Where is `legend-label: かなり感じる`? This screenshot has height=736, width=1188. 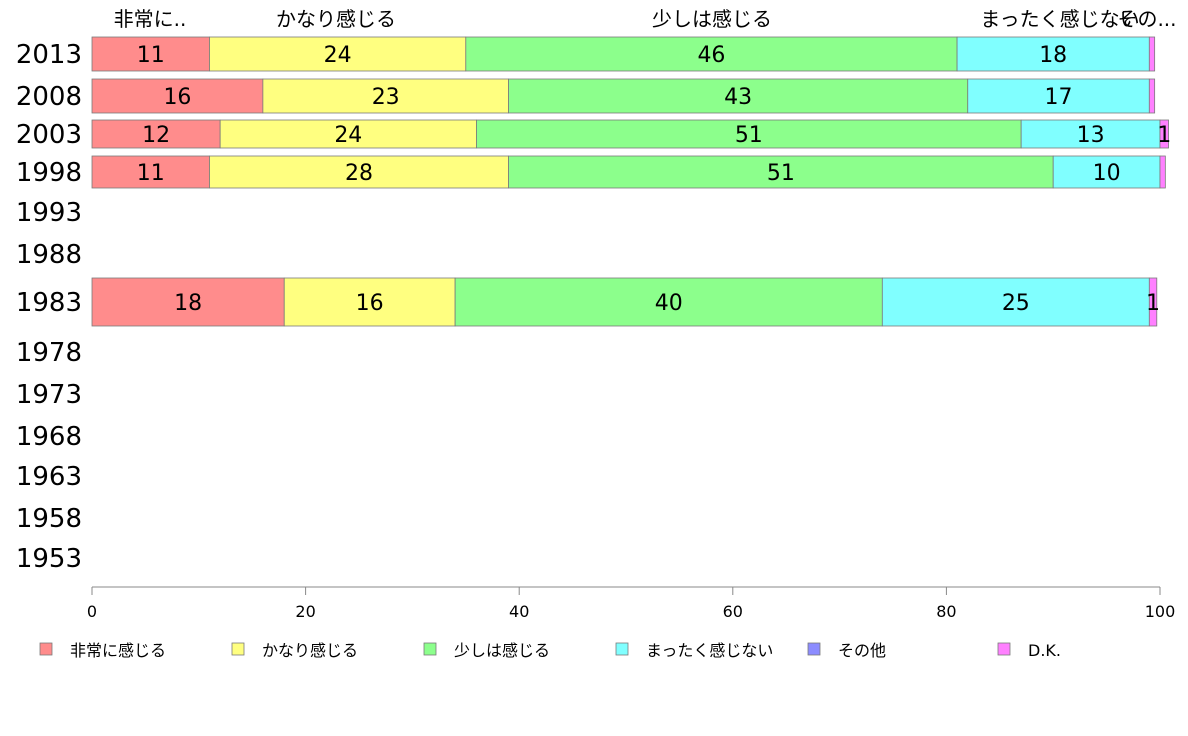
legend-label: かなり感じる is located at coordinates (310, 650).